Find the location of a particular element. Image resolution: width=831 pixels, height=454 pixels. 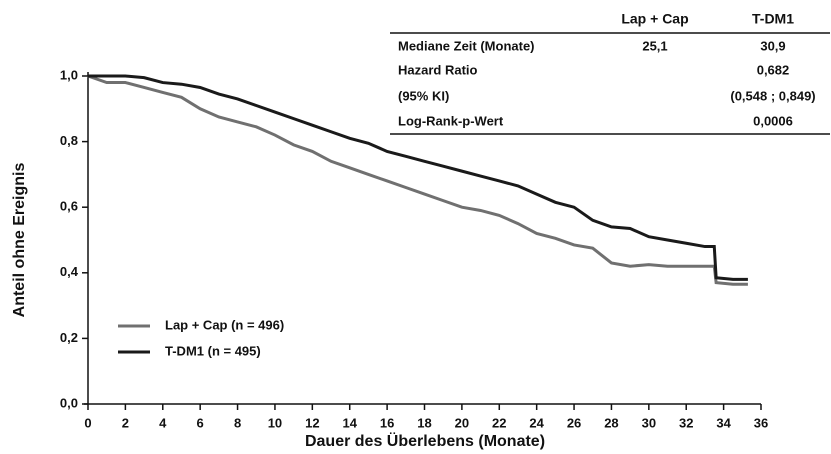

x-tick-label: 10 is located at coordinates (275, 422).